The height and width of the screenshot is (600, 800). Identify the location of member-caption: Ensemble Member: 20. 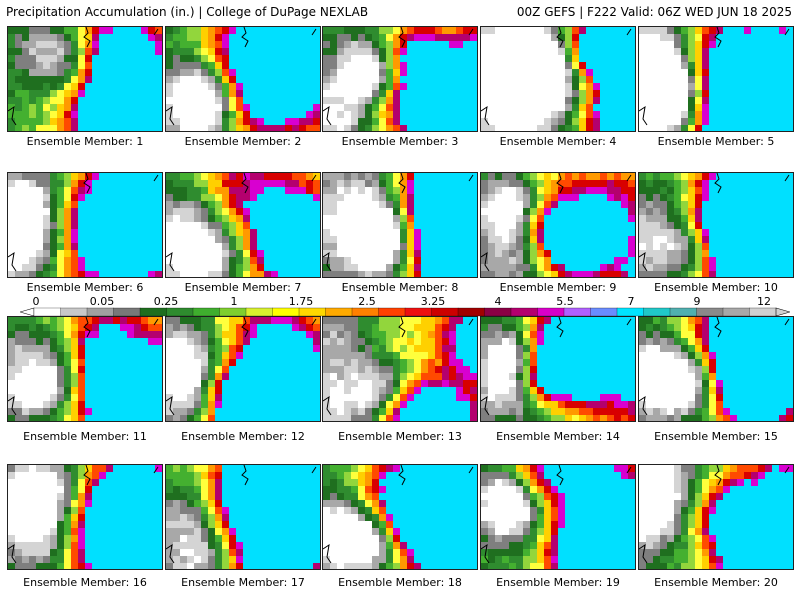
(716, 582).